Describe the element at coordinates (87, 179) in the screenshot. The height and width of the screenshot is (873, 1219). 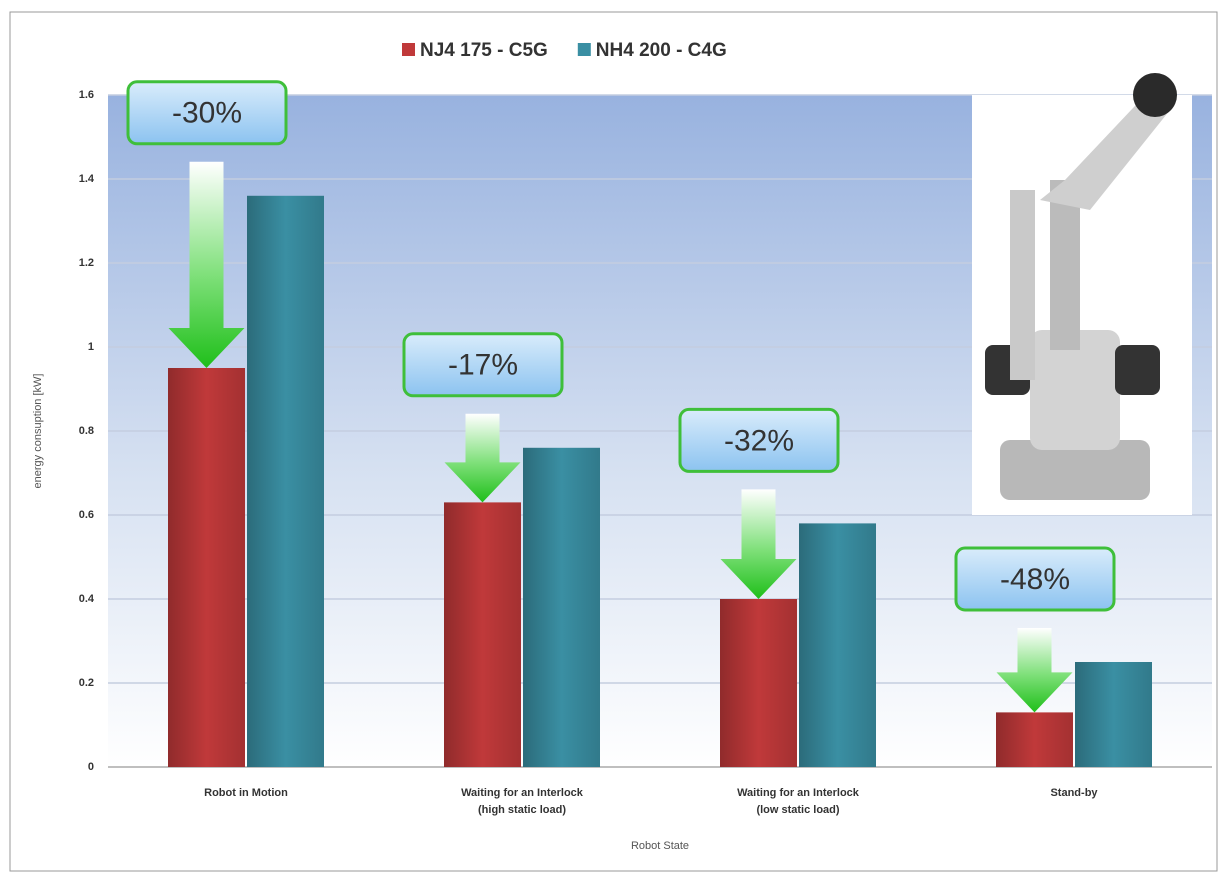
I see `y-tick-label: 1.4` at that location.